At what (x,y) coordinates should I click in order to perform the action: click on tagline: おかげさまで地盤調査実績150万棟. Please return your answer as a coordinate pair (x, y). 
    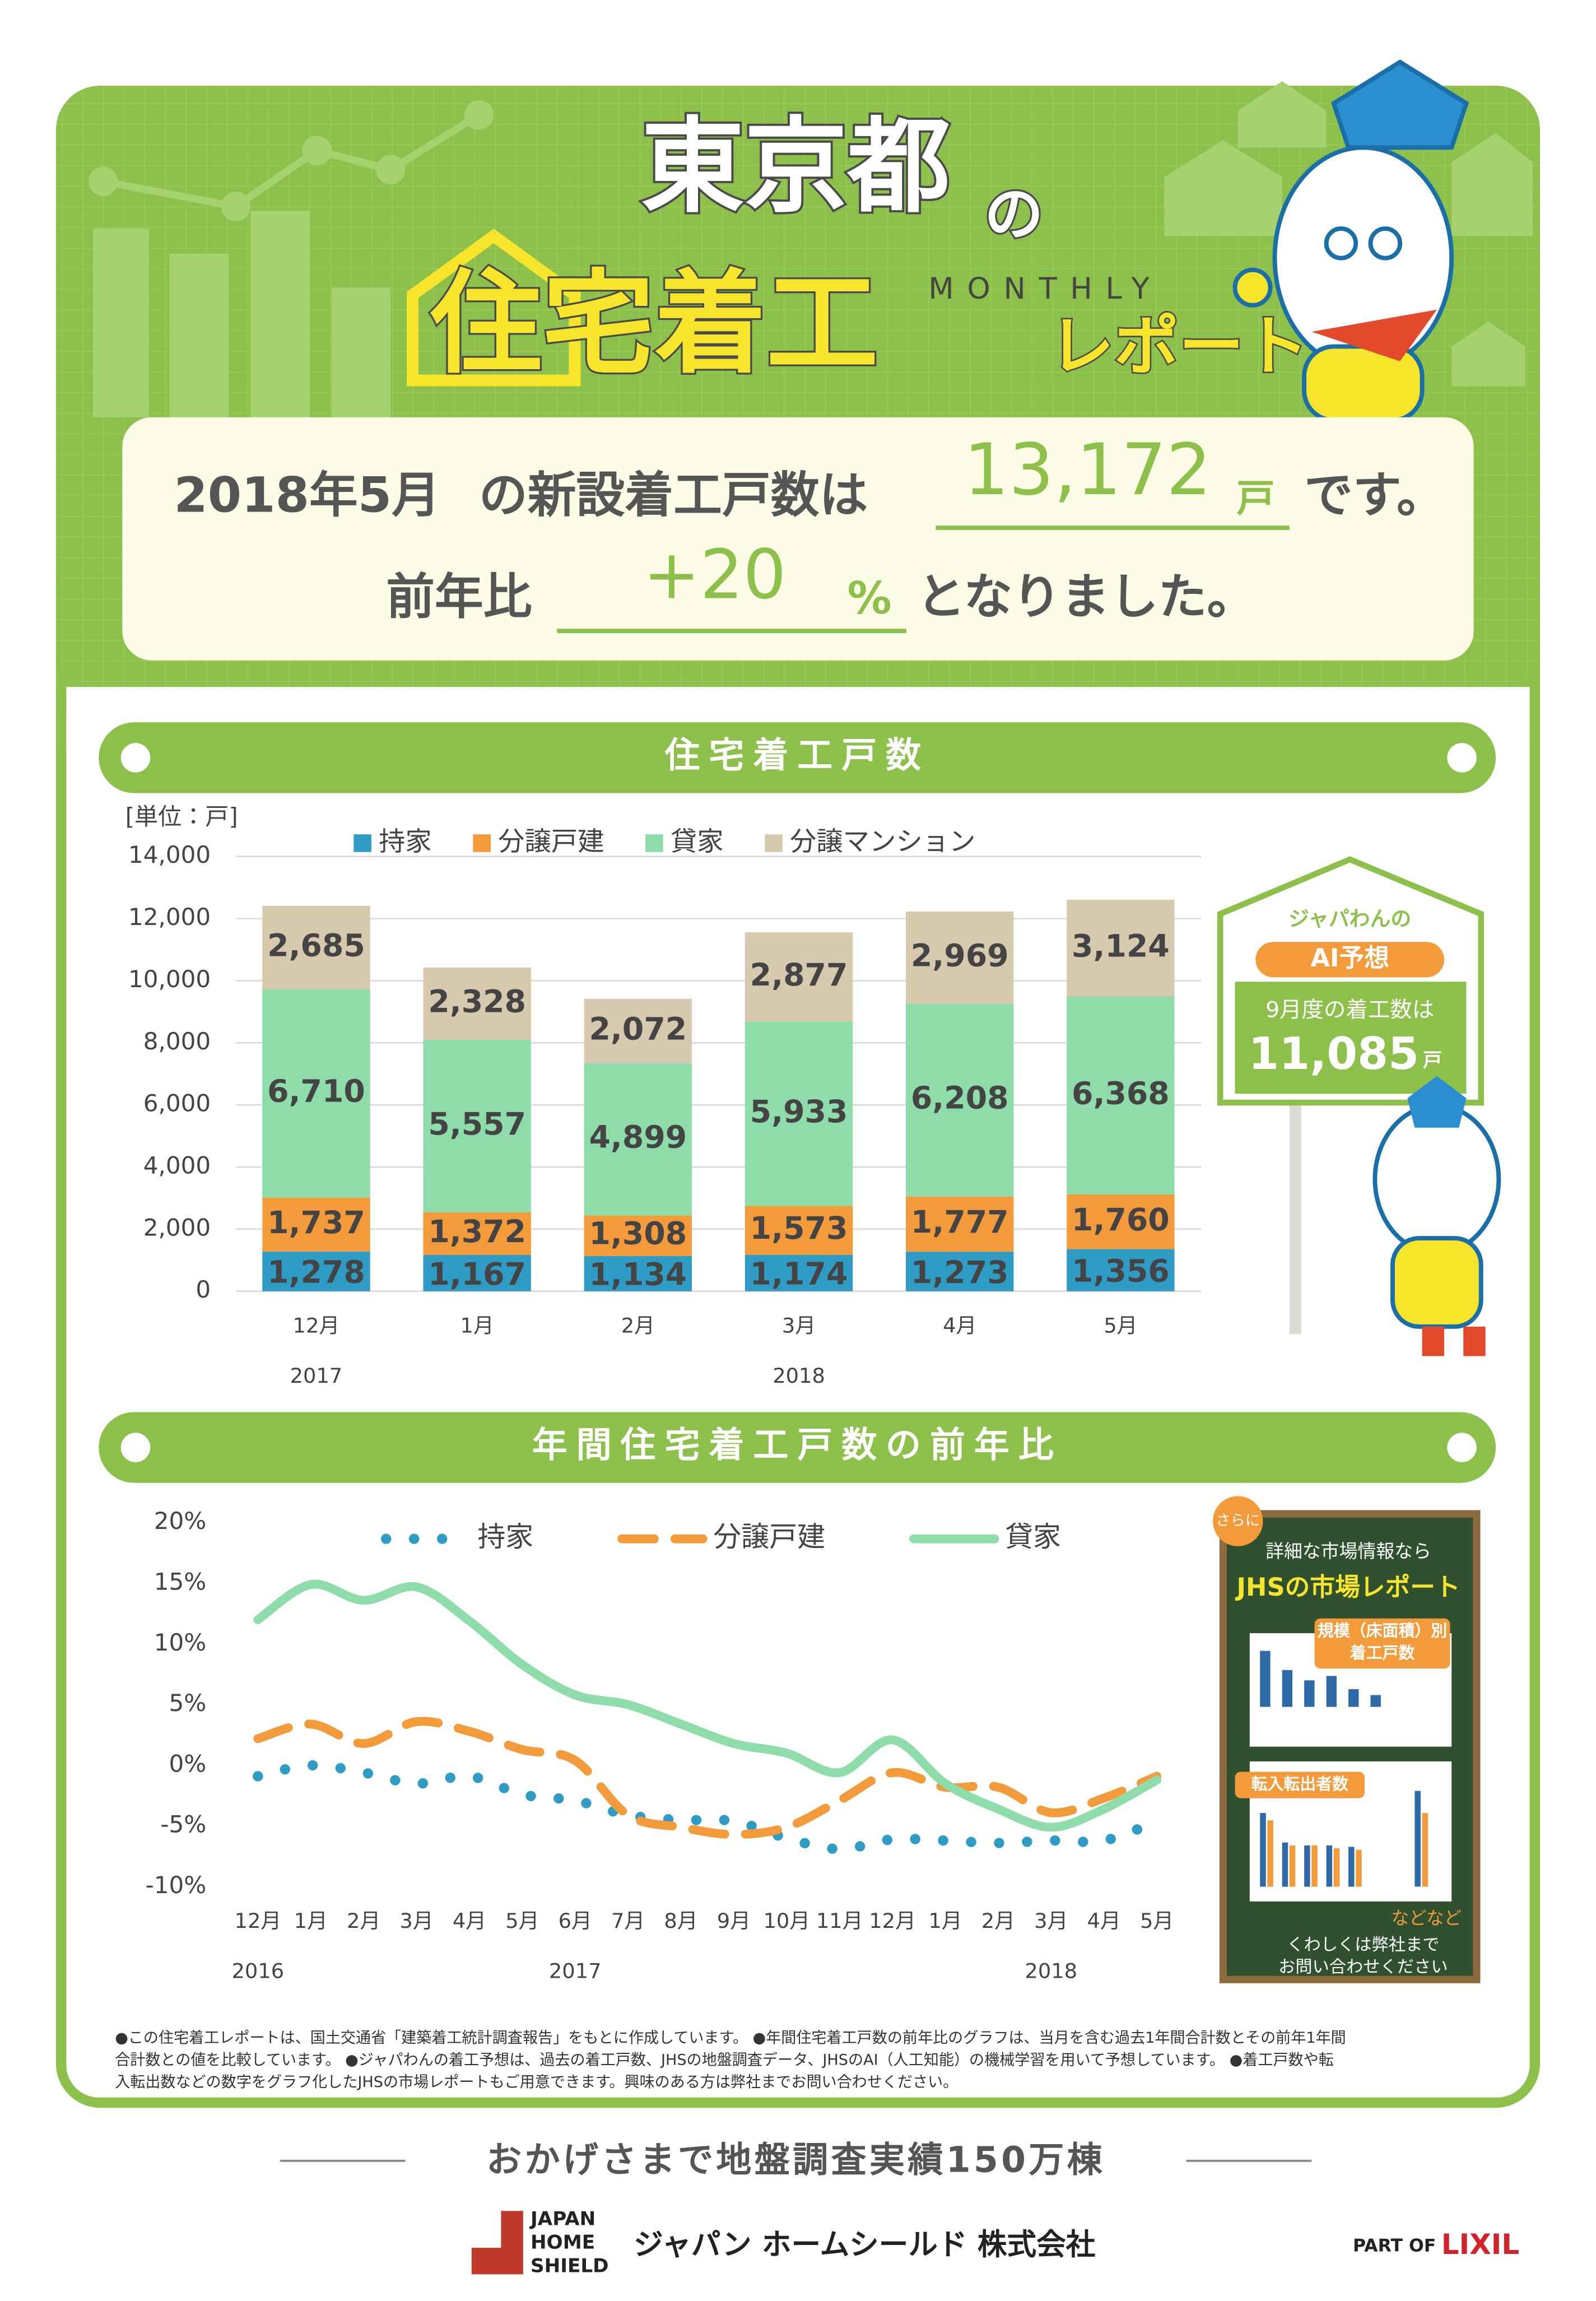
    Looking at the image, I should click on (795, 2160).